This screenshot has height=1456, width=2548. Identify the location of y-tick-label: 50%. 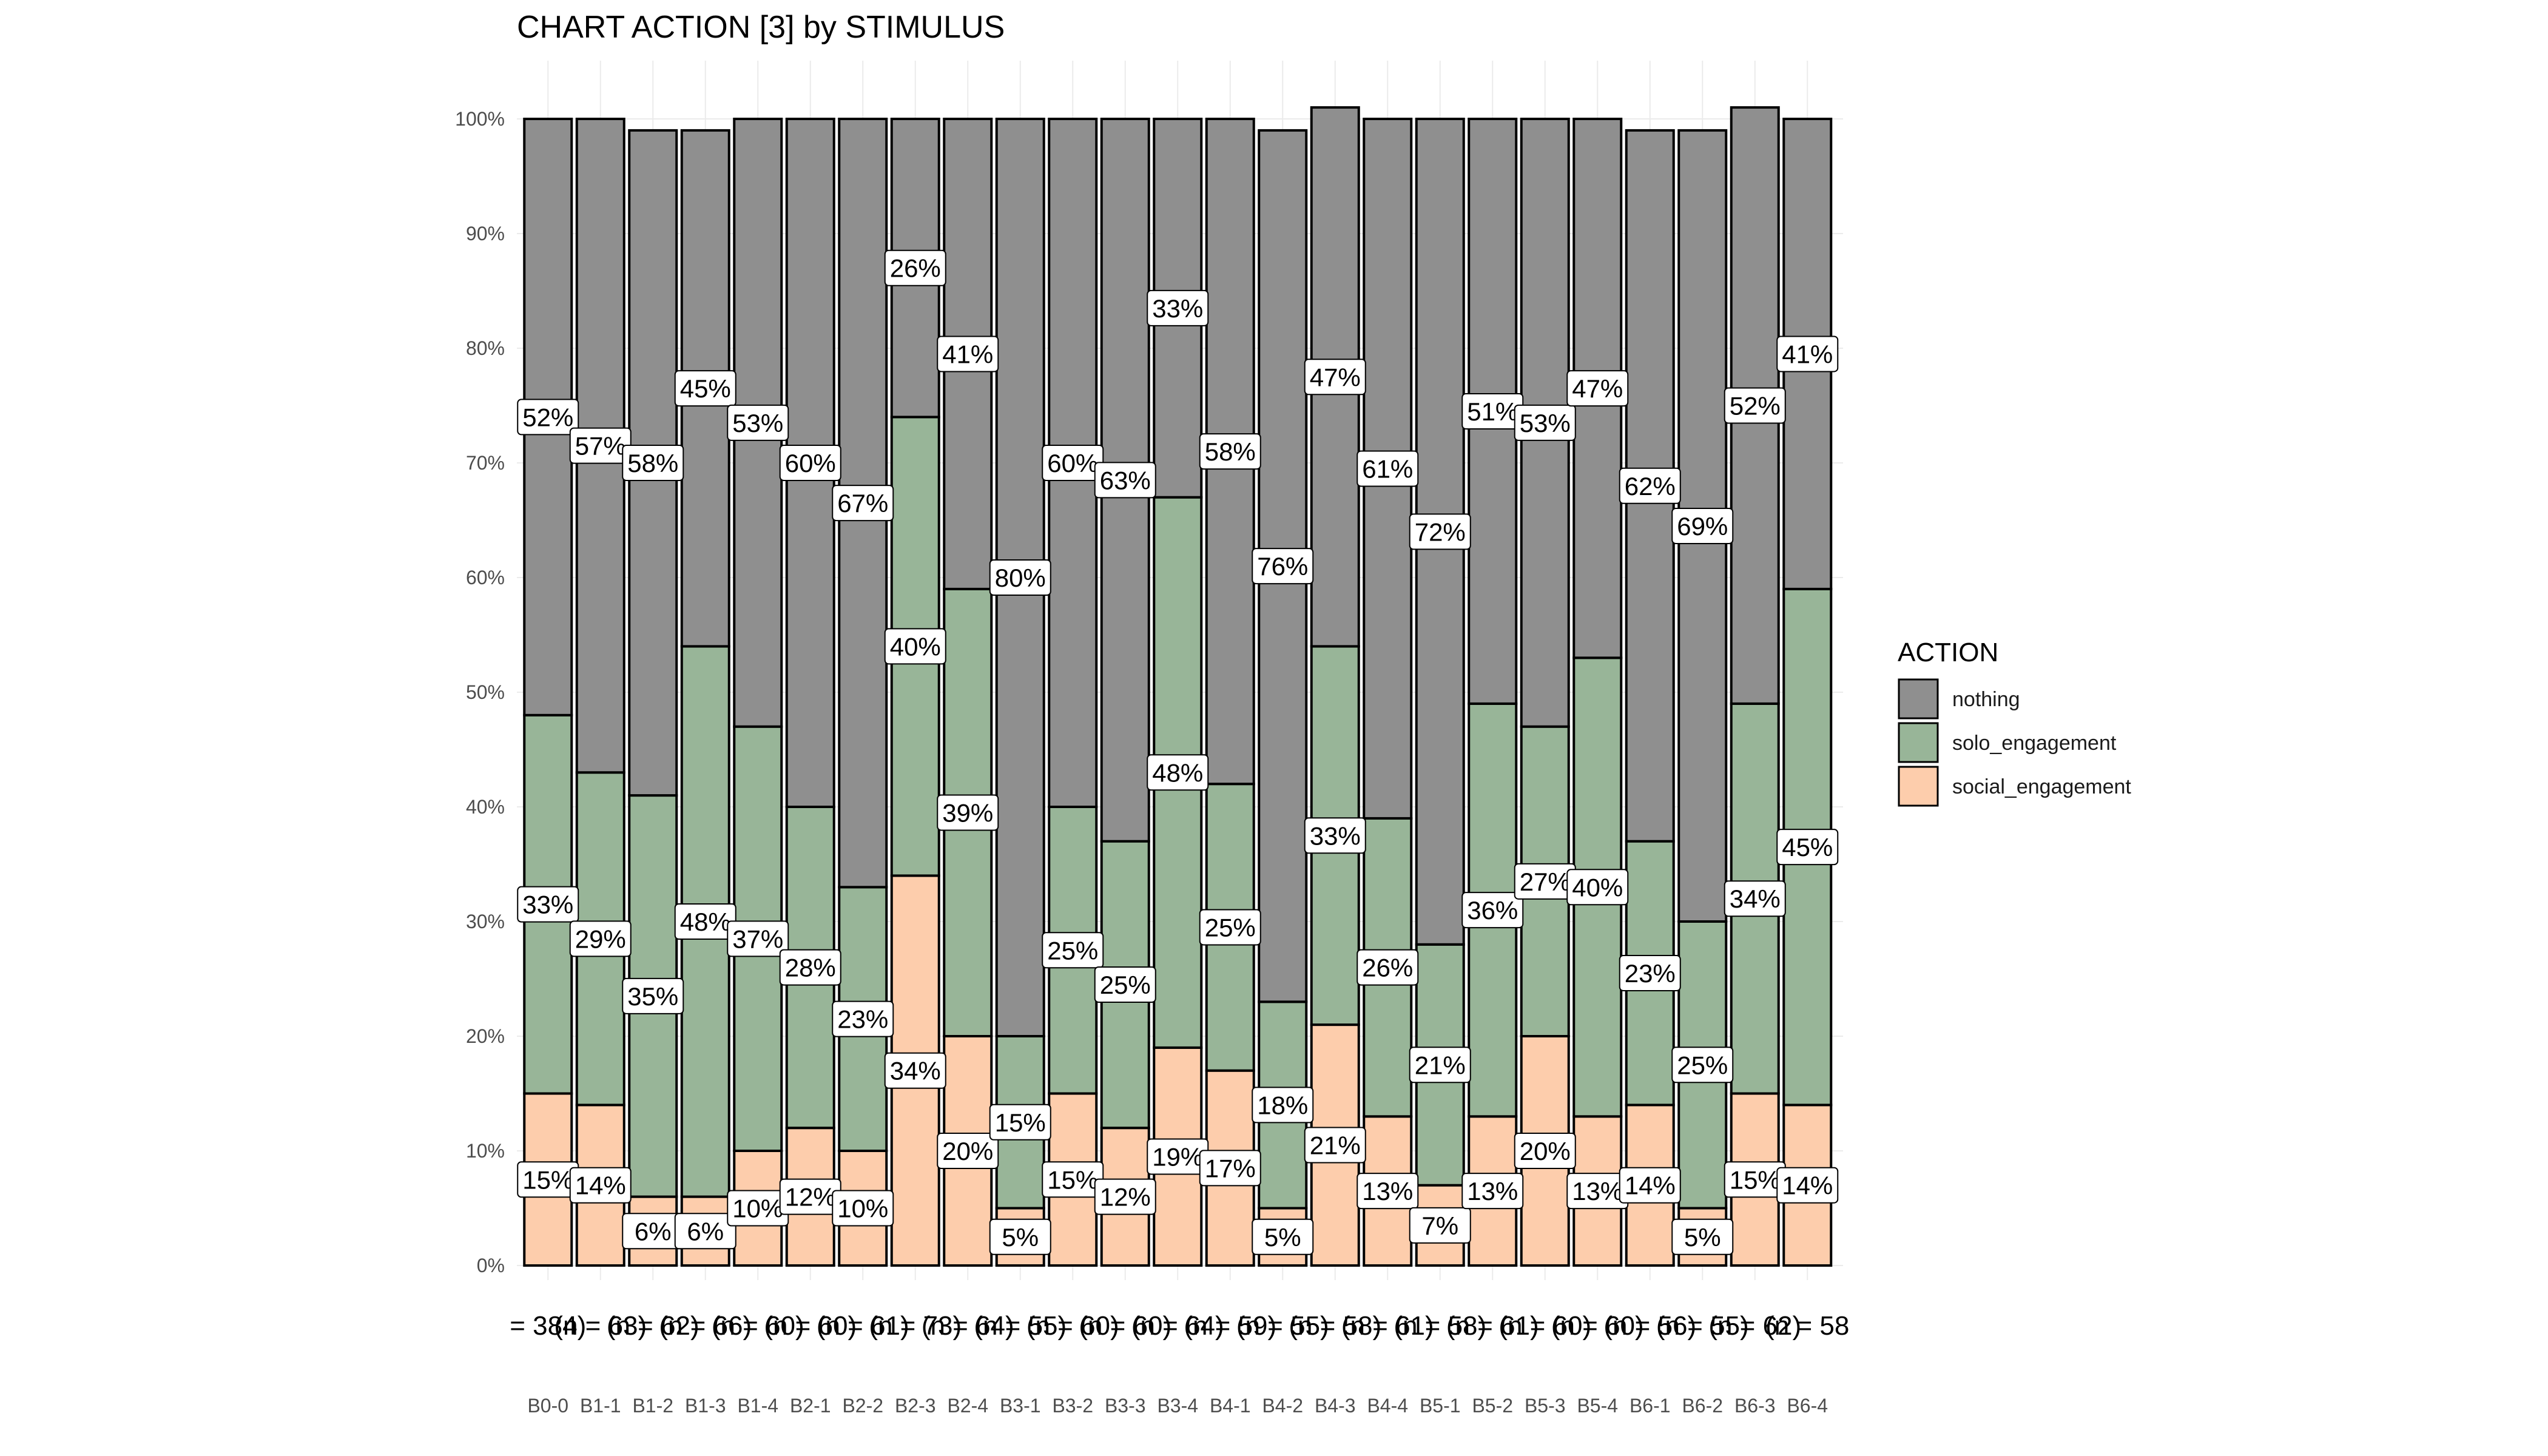
(485, 692).